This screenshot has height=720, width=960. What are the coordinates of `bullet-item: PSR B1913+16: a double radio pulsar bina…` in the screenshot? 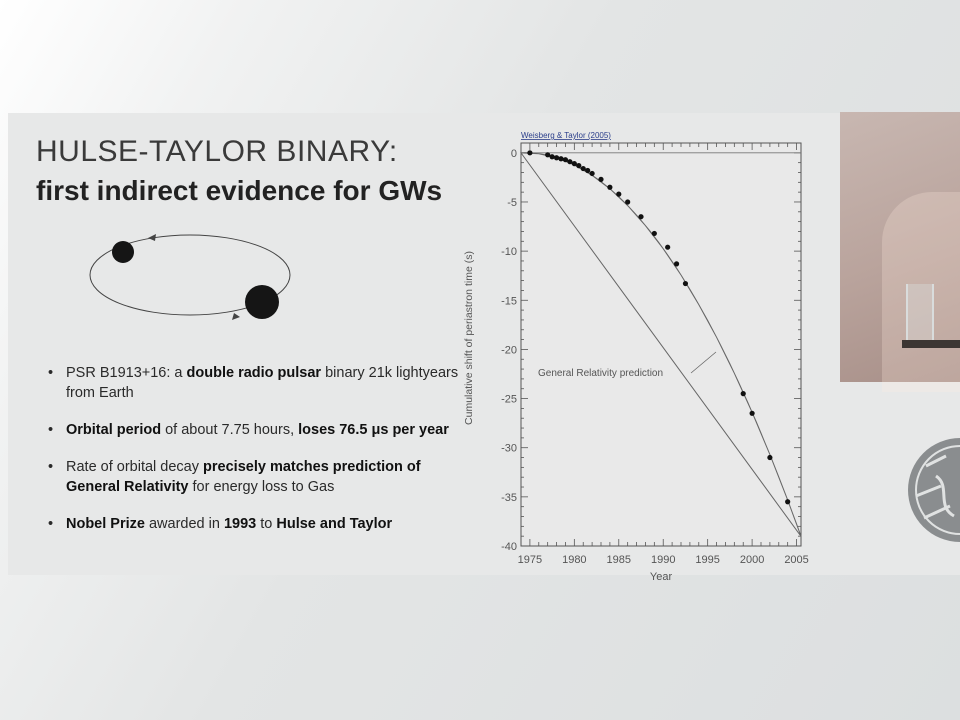 It's located at (258, 383).